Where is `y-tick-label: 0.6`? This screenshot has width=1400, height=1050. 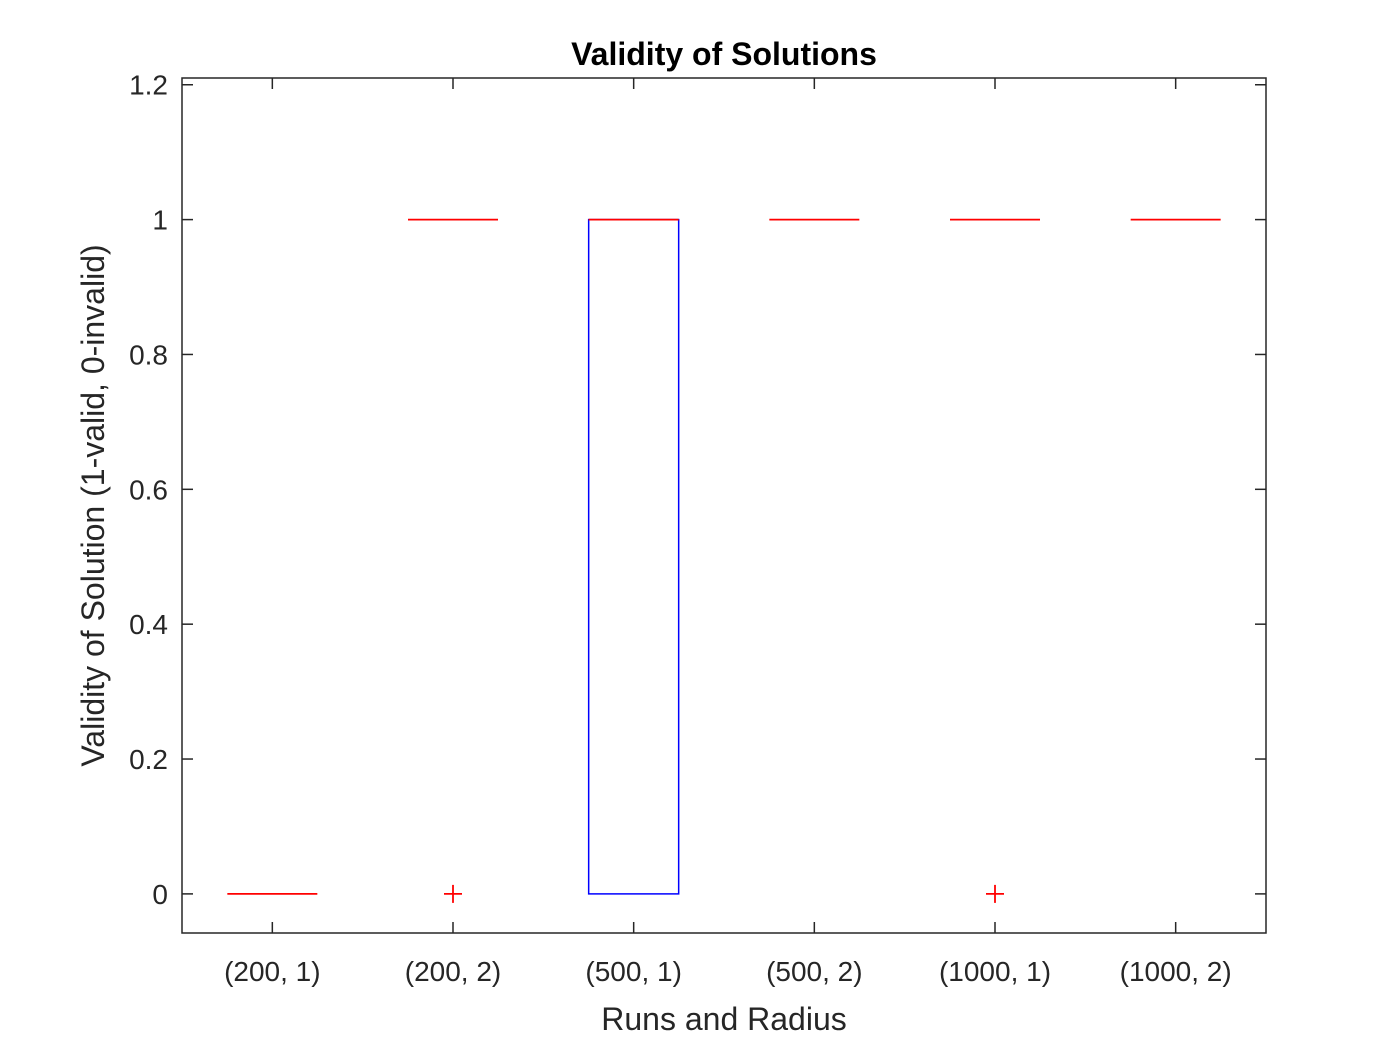 y-tick-label: 0.6 is located at coordinates (148, 489).